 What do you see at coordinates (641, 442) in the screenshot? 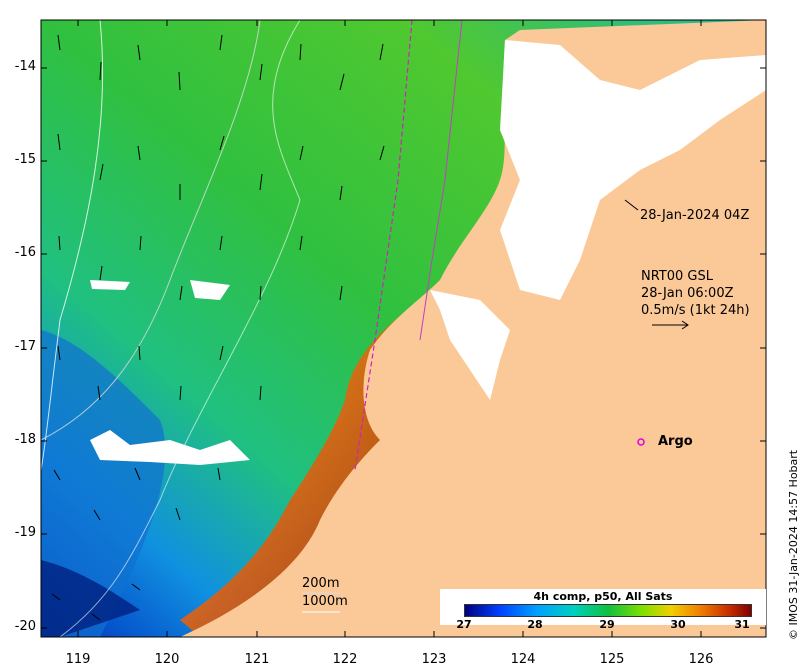
I see `argo-marker` at bounding box center [641, 442].